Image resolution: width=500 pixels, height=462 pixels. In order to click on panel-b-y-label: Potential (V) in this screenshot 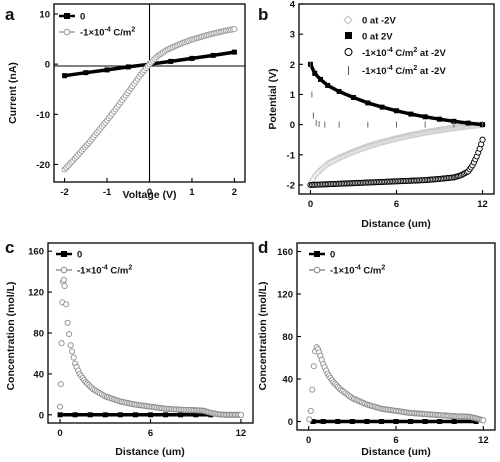, I will do `click(273, 98)`.